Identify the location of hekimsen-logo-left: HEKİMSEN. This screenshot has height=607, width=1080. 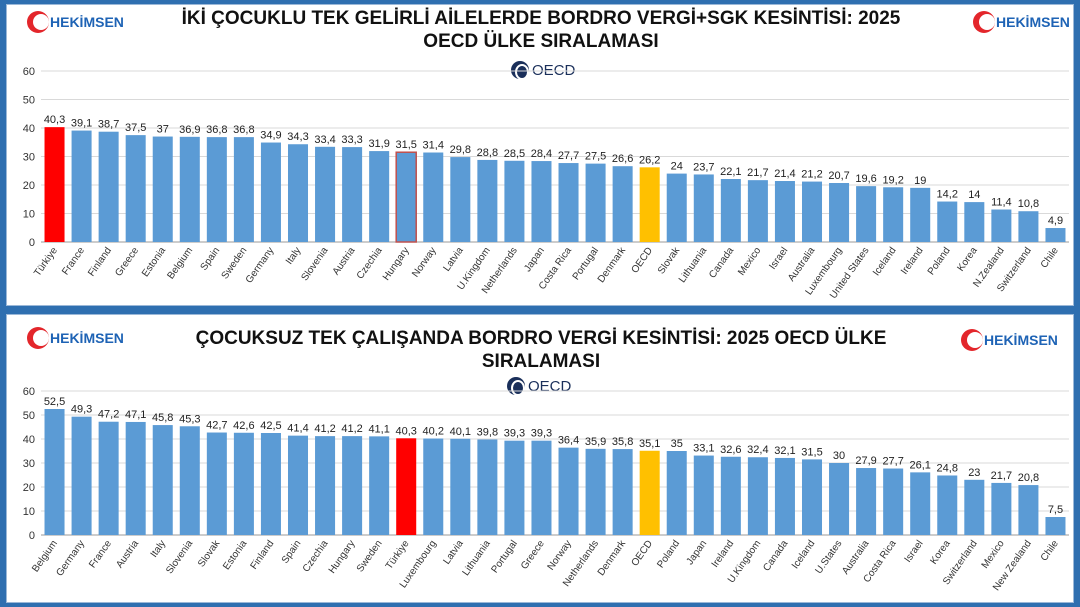
(75, 22).